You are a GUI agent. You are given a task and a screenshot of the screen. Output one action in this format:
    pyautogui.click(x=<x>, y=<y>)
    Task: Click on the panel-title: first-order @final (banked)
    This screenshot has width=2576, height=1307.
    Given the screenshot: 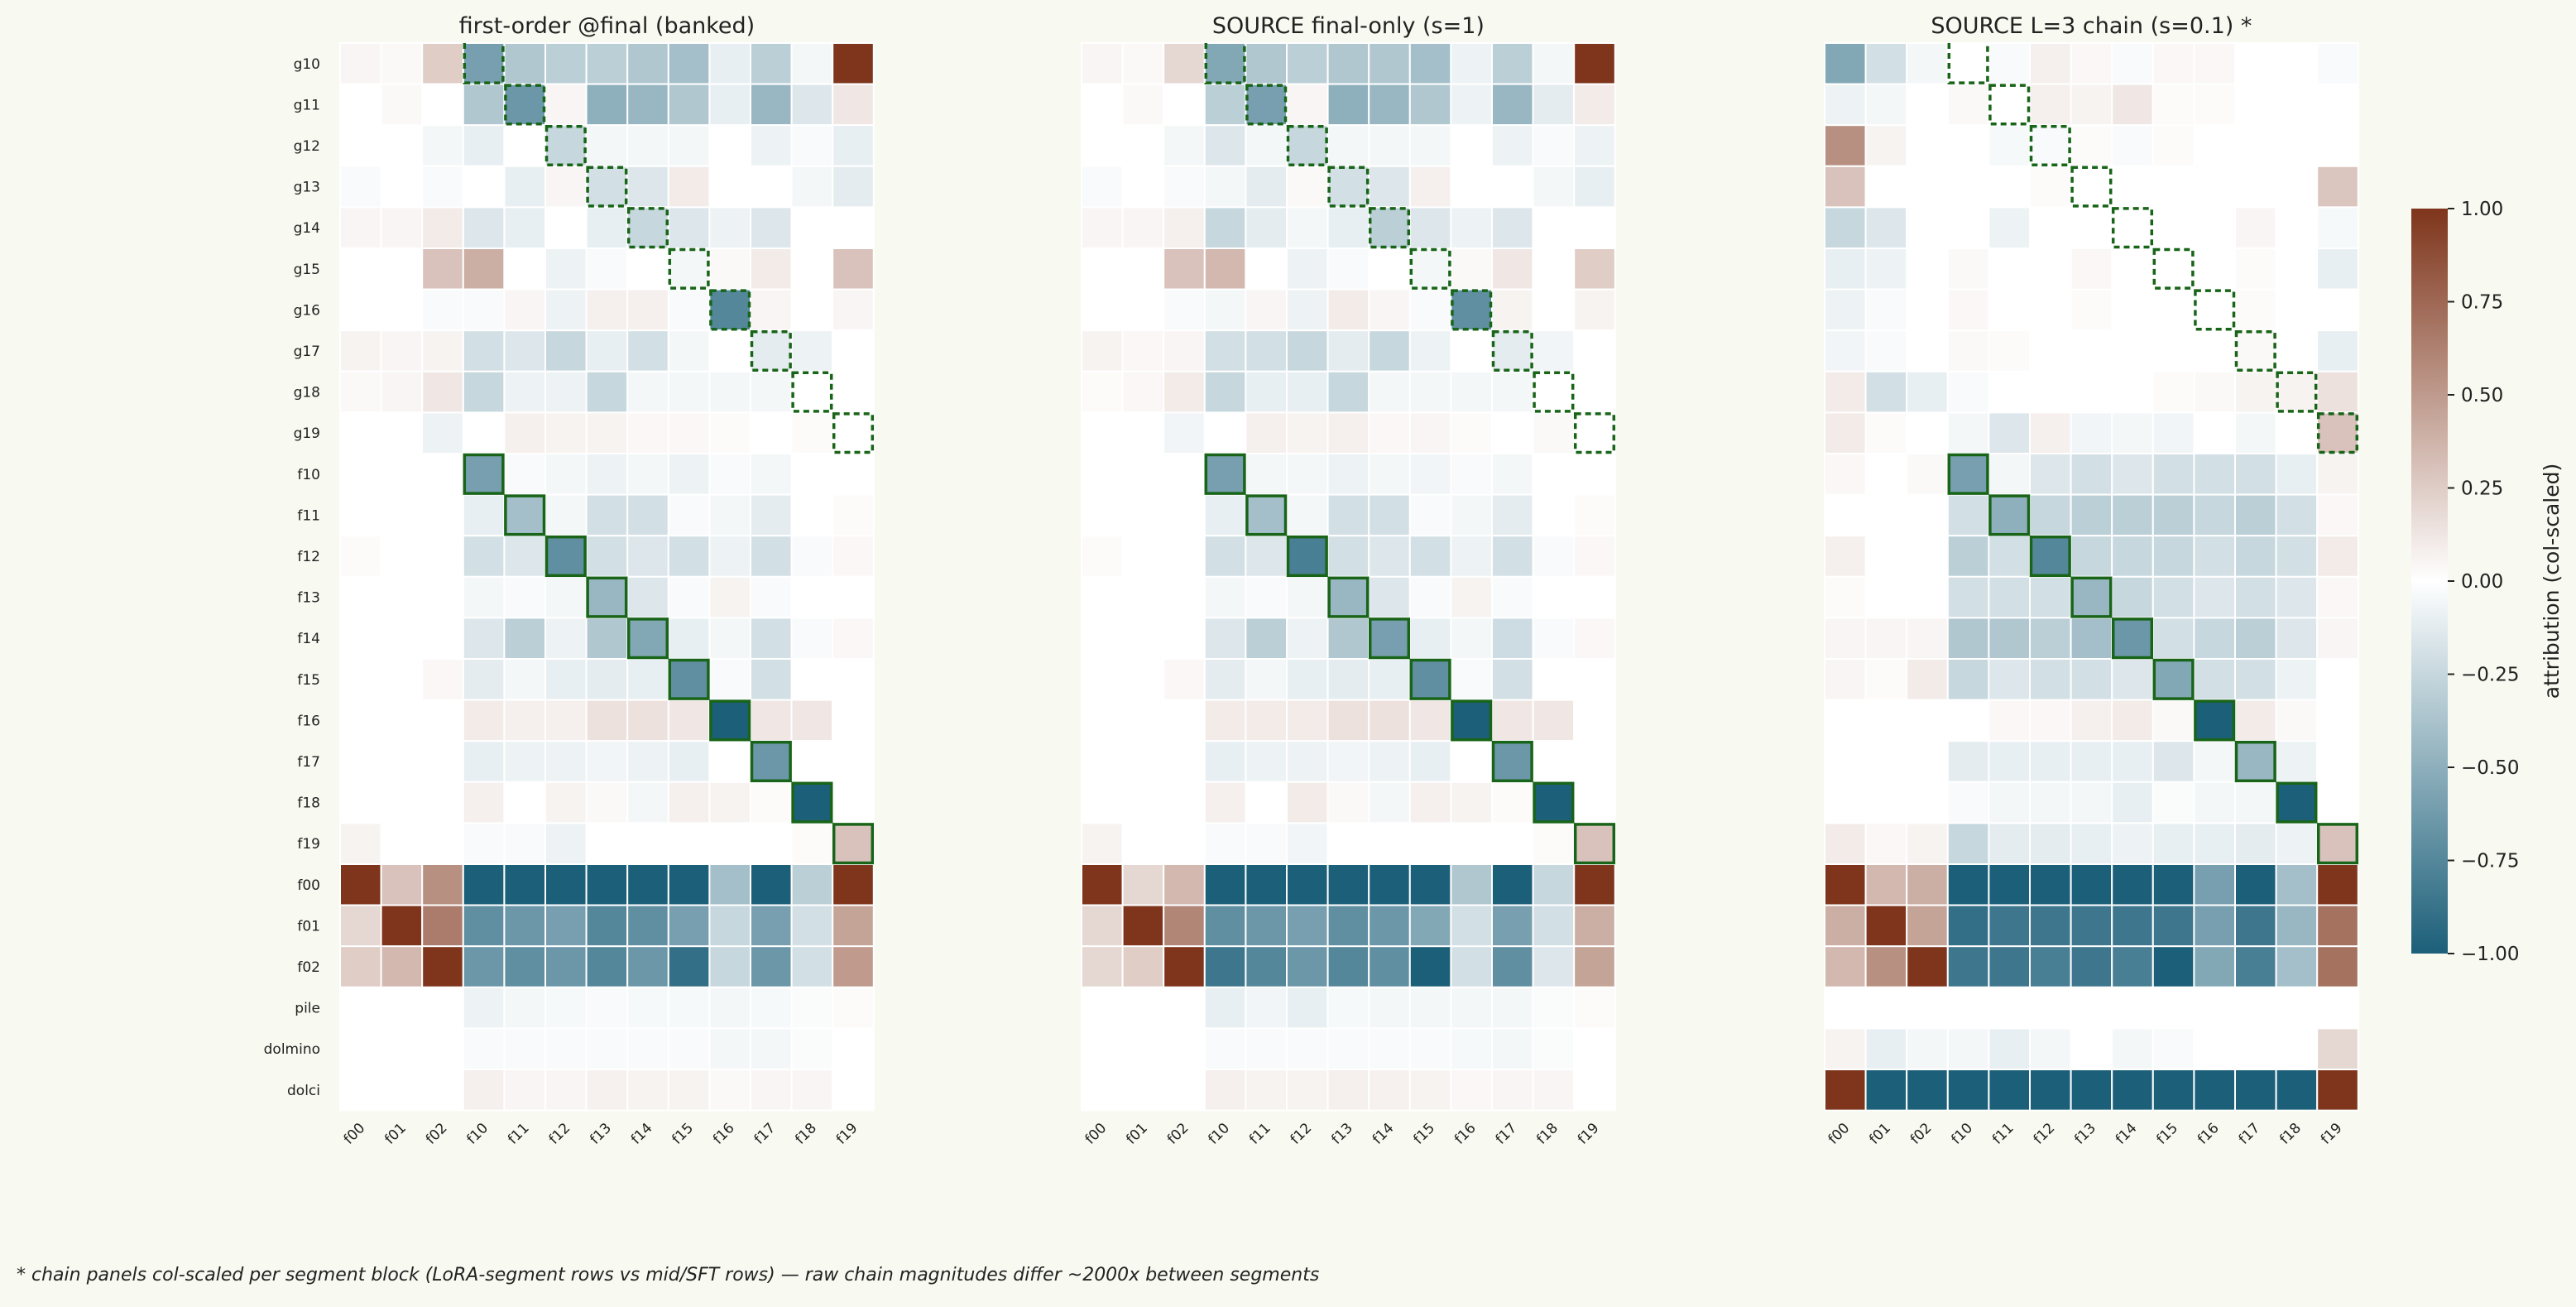 What is the action you would take?
    pyautogui.click(x=608, y=26)
    